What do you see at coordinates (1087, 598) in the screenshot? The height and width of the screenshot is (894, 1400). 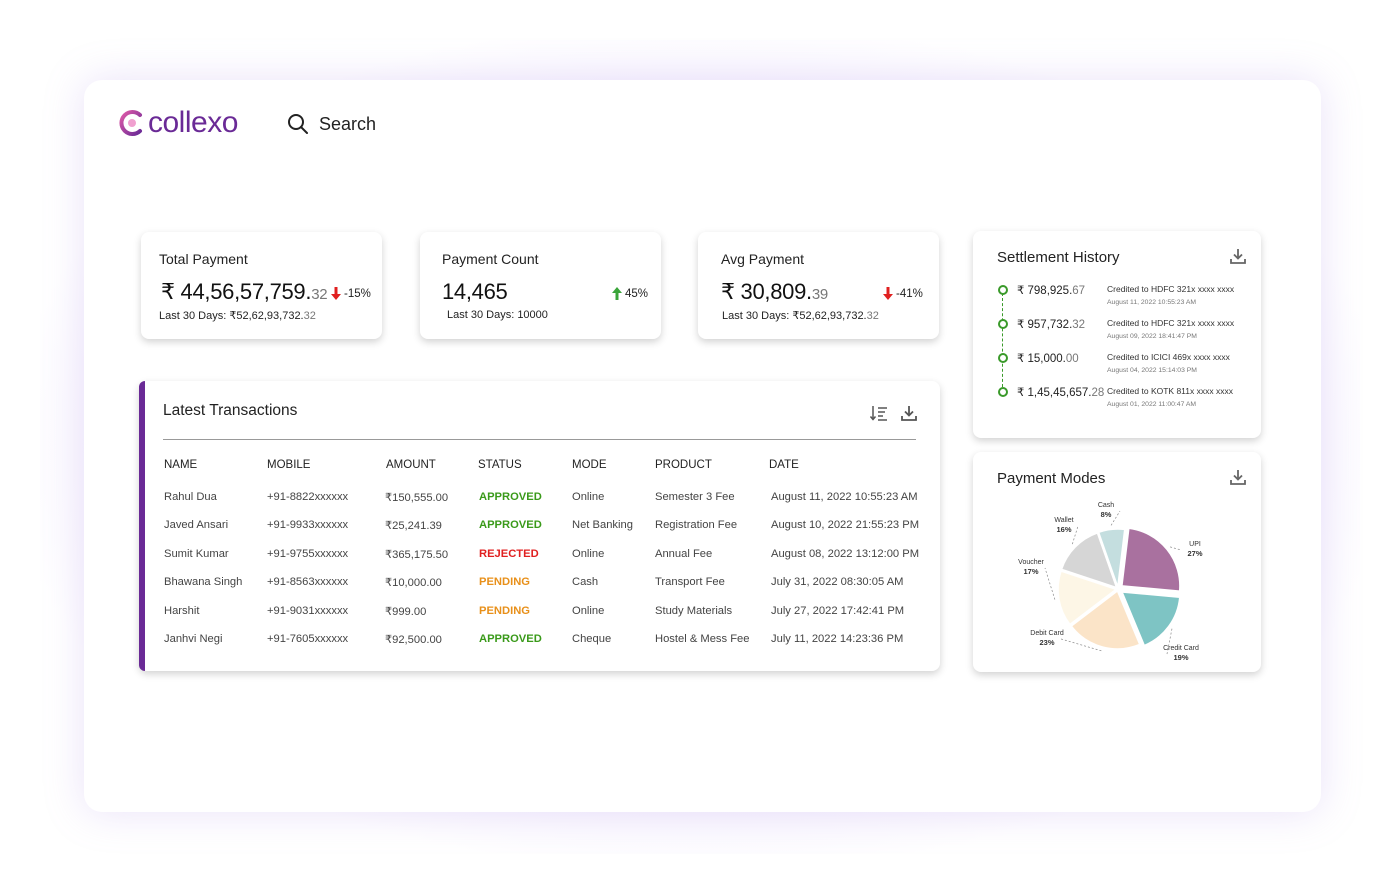 I see `pie-slice-voucher` at bounding box center [1087, 598].